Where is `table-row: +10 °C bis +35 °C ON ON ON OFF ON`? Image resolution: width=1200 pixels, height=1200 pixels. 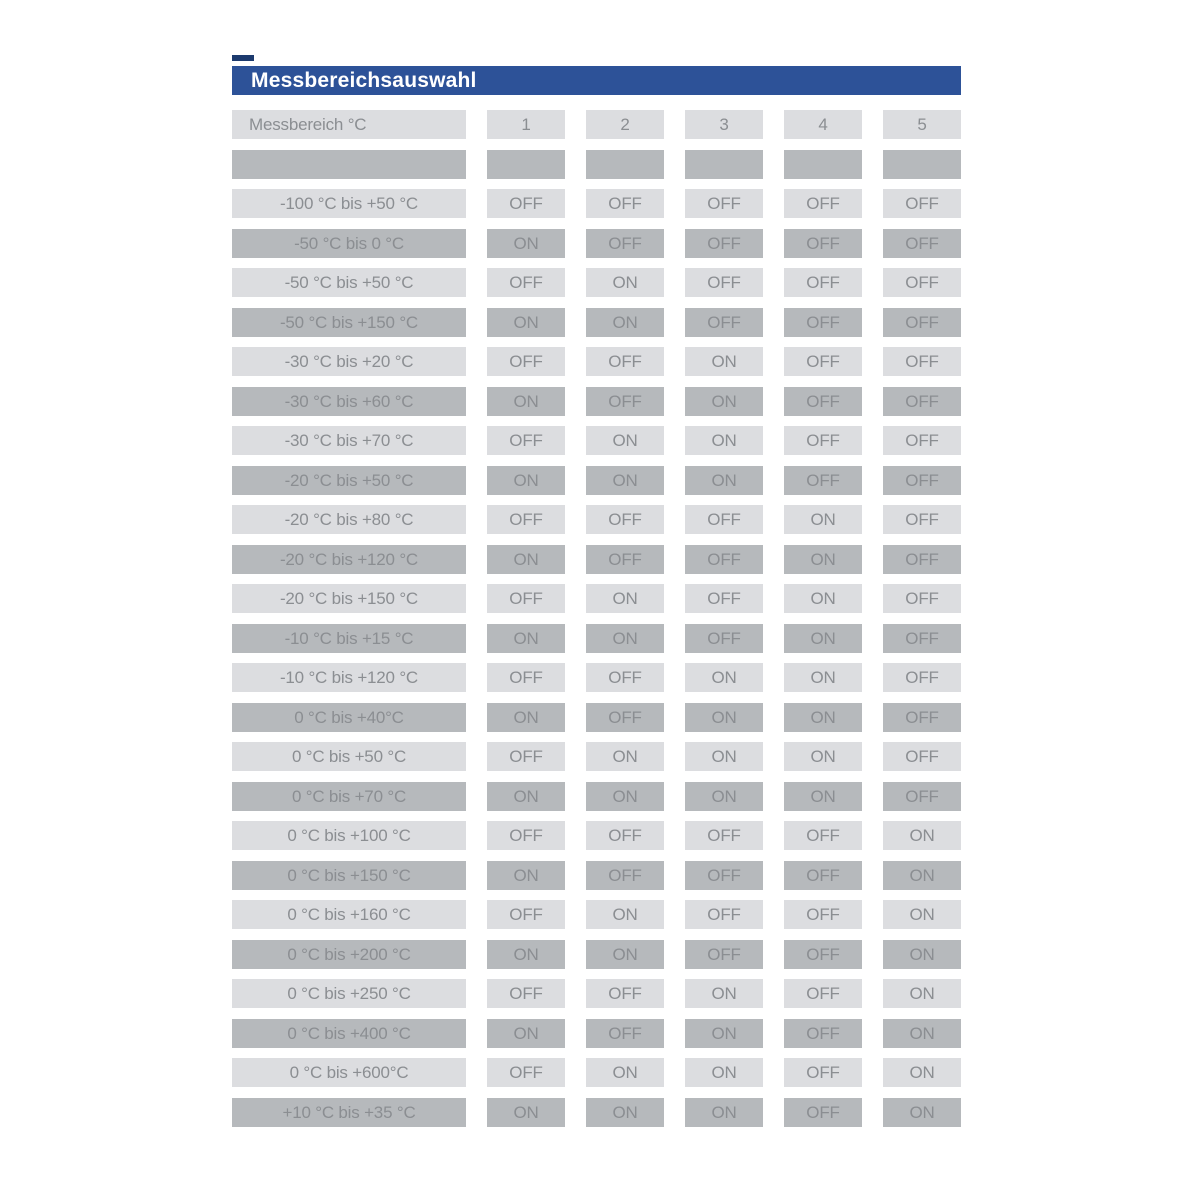 table-row: +10 °C bis +35 °C ON ON ON OFF ON is located at coordinates (596, 1112).